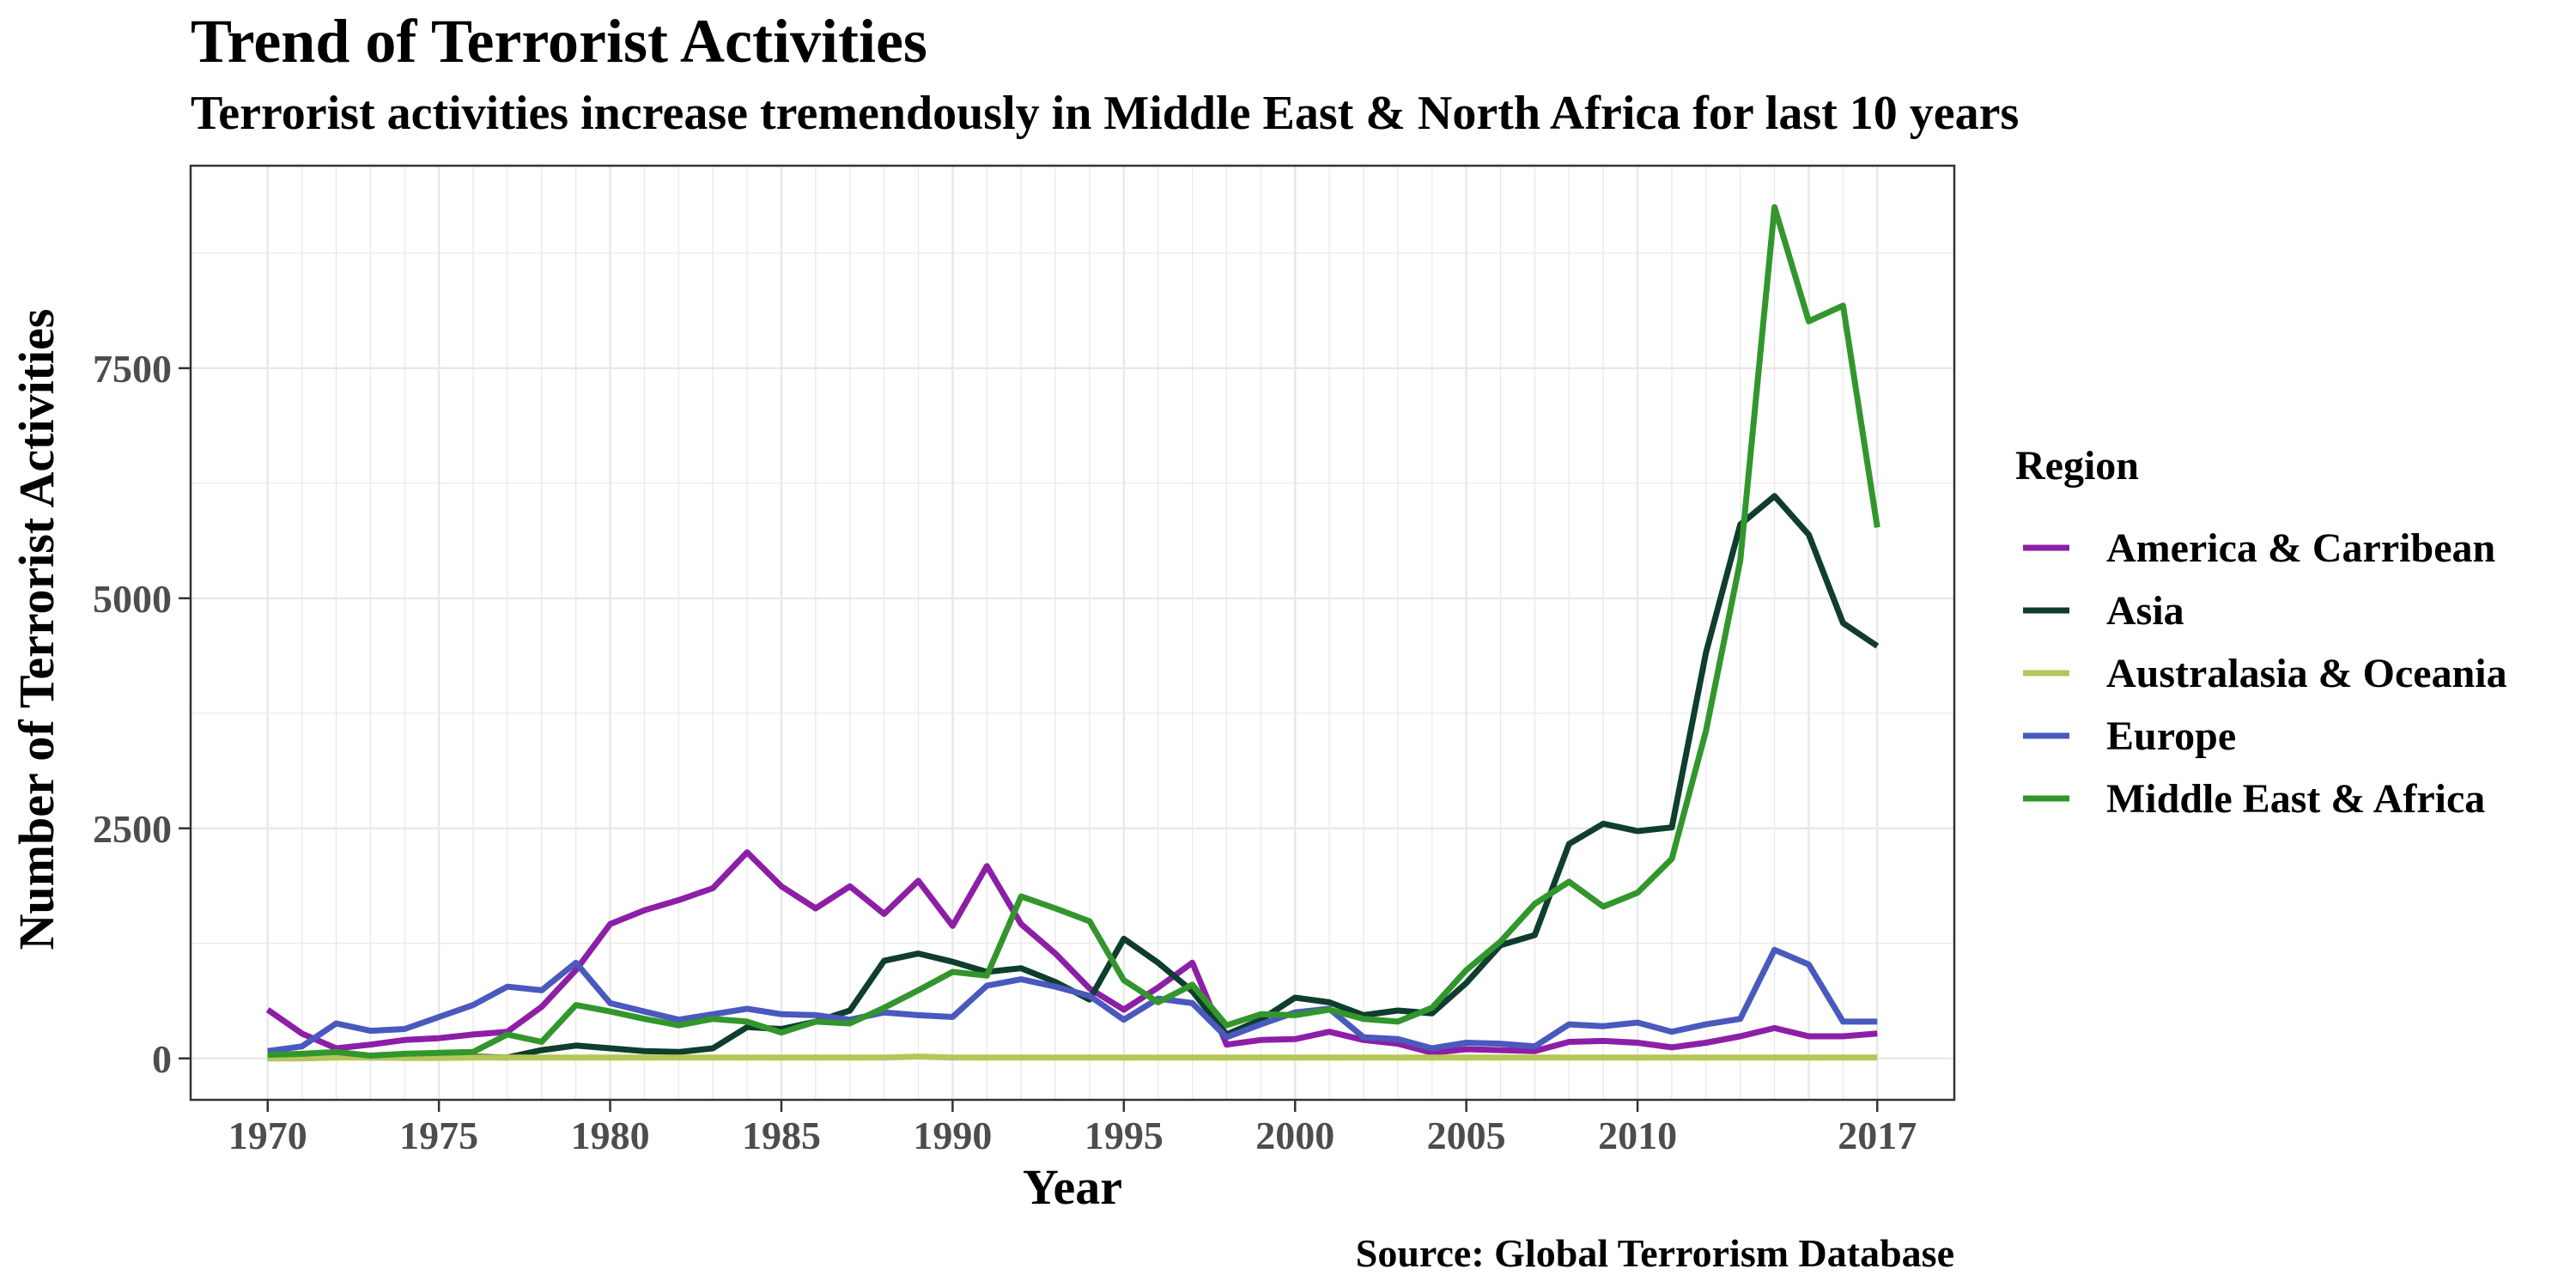 This screenshot has width=2576, height=1287. Describe the element at coordinates (1655, 1253) in the screenshot. I see `chart-caption: Source: Global Terrorism Database` at that location.